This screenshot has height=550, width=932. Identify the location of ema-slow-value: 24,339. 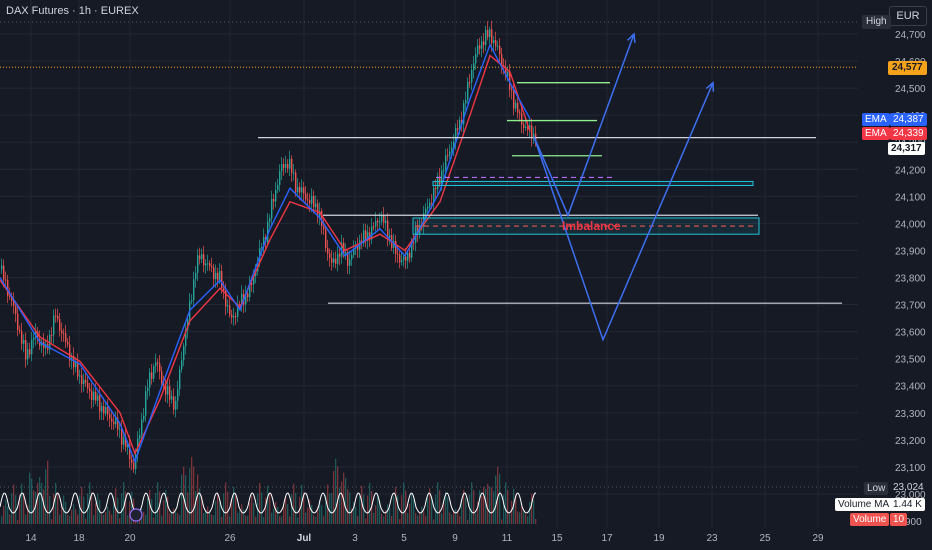
(908, 133).